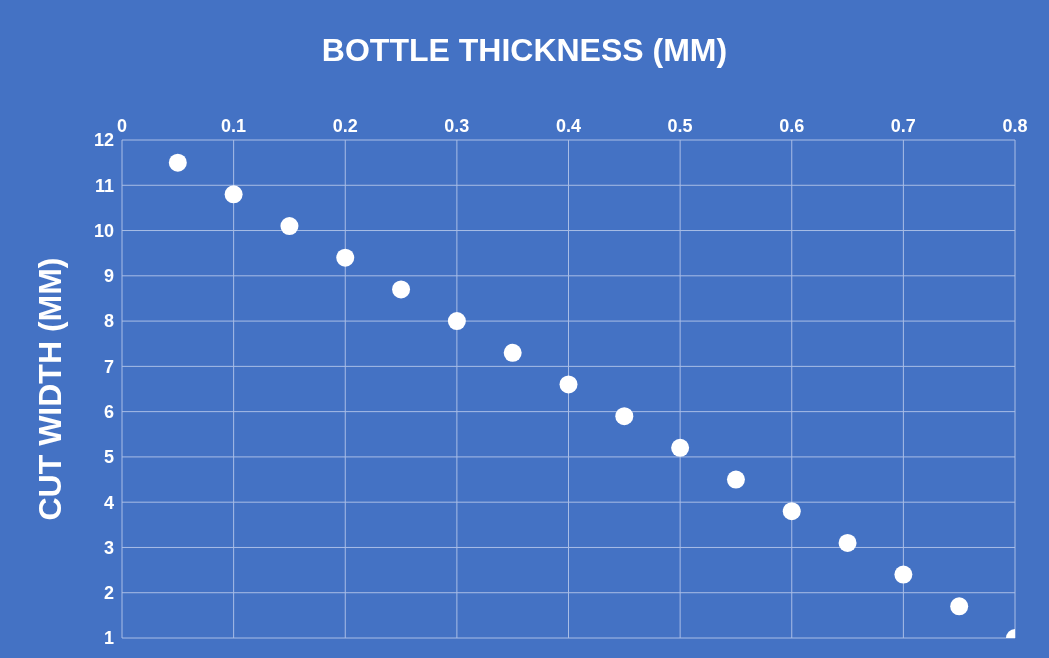 The width and height of the screenshot is (1049, 658). Describe the element at coordinates (108, 502) in the screenshot. I see `y-tick-label: 4` at that location.